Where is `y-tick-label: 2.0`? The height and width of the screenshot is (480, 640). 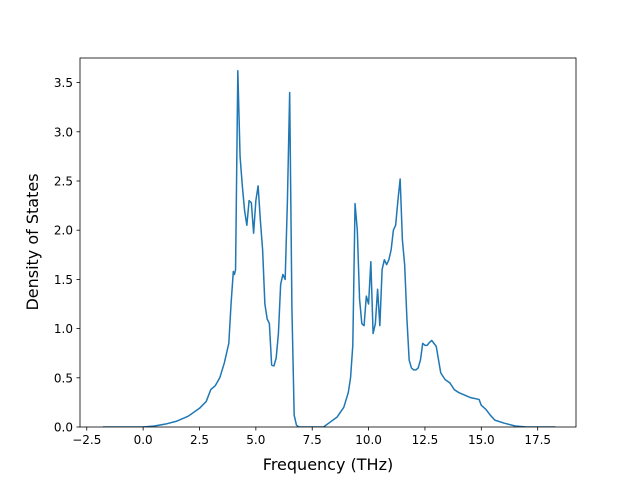
y-tick-label: 2.0 is located at coordinates (63, 231).